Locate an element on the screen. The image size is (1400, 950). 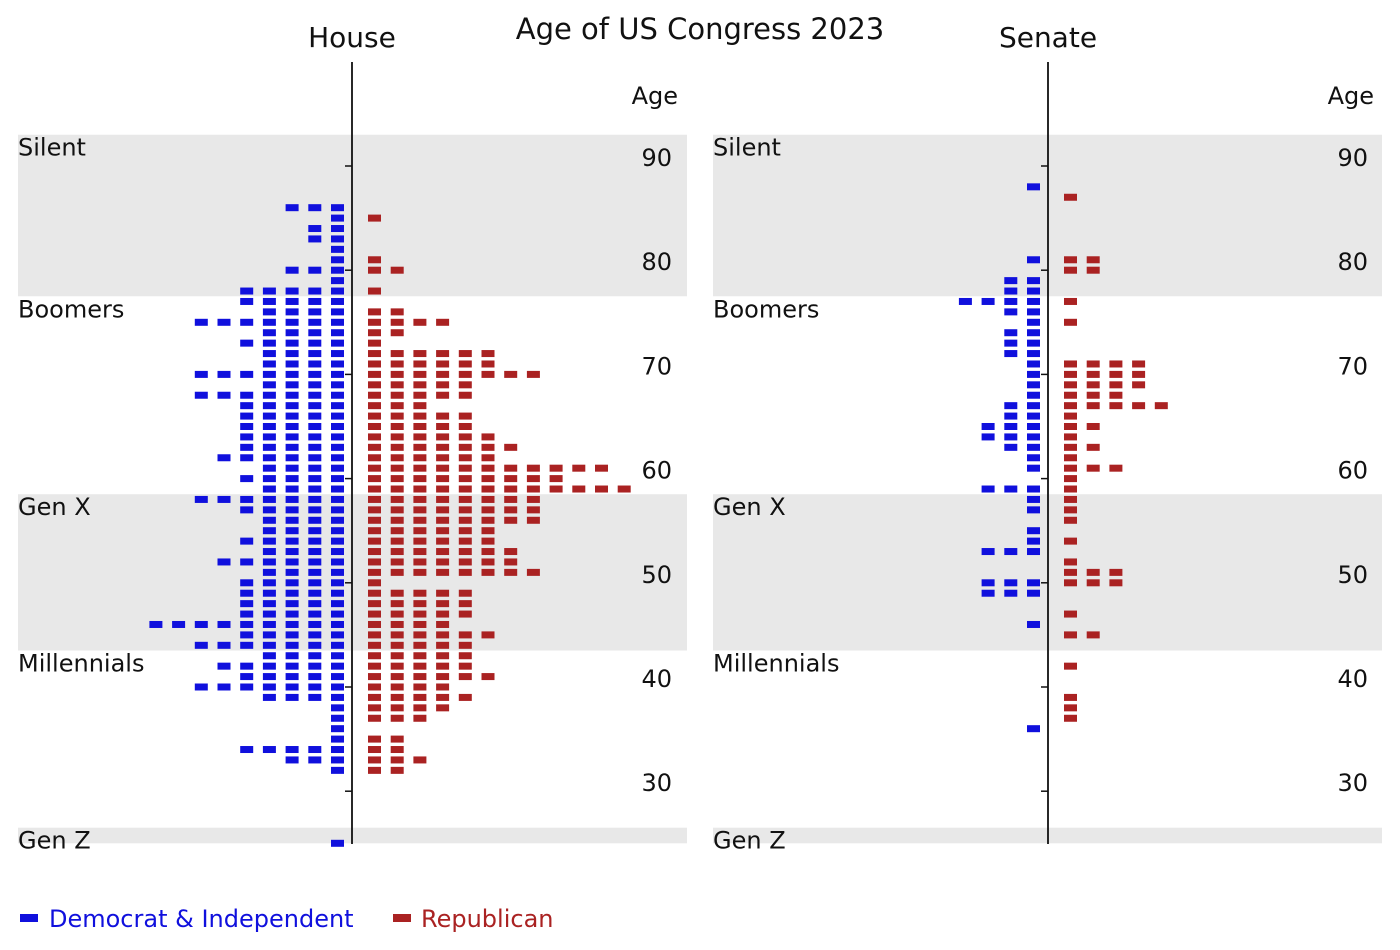
age-tick-label: 90 is located at coordinates (1352, 158).